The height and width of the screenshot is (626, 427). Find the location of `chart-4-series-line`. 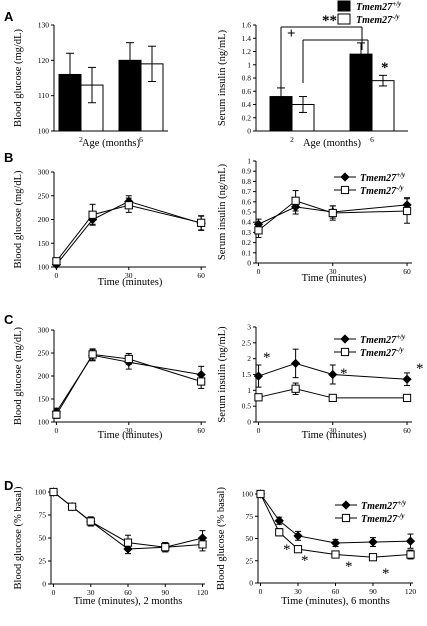

chart-4-series-line is located at coordinates (333, 215).